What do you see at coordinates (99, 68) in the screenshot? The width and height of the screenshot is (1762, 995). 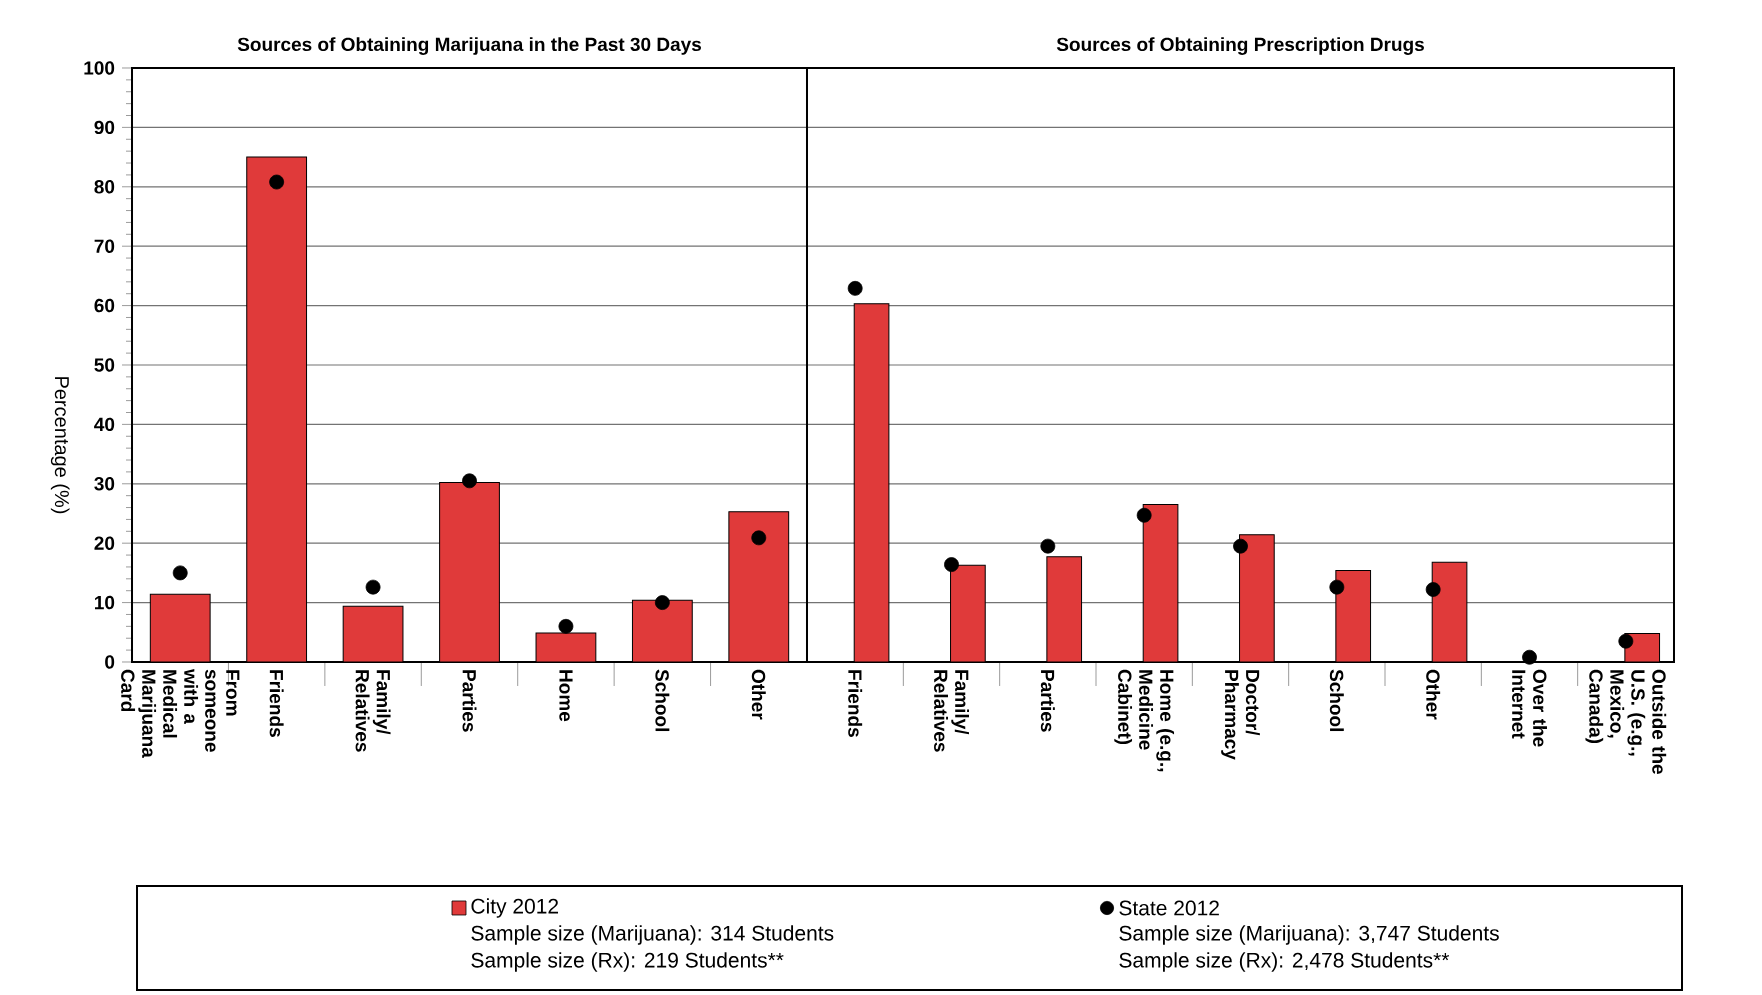 I see `y-tick-label: 100` at bounding box center [99, 68].